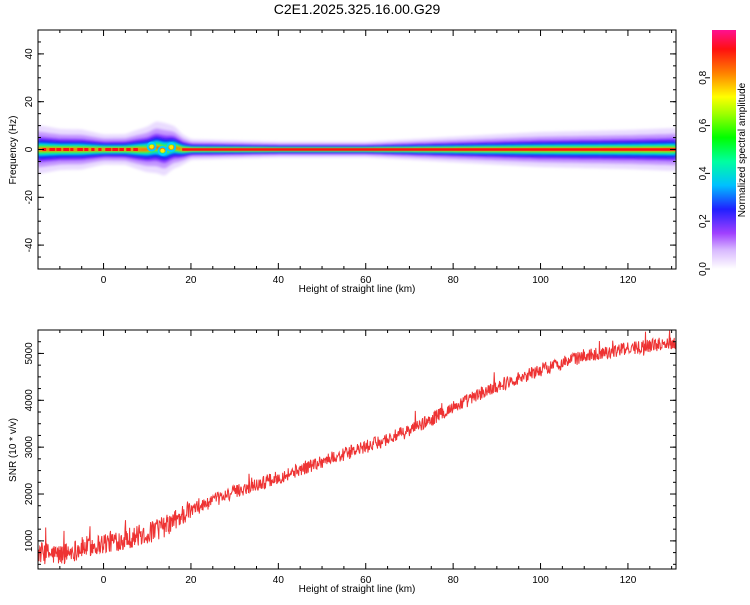 Image resolution: width=750 pixels, height=605 pixels. What do you see at coordinates (703, 221) in the screenshot?
I see `colorbar-tick-label: 0.2` at bounding box center [703, 221].